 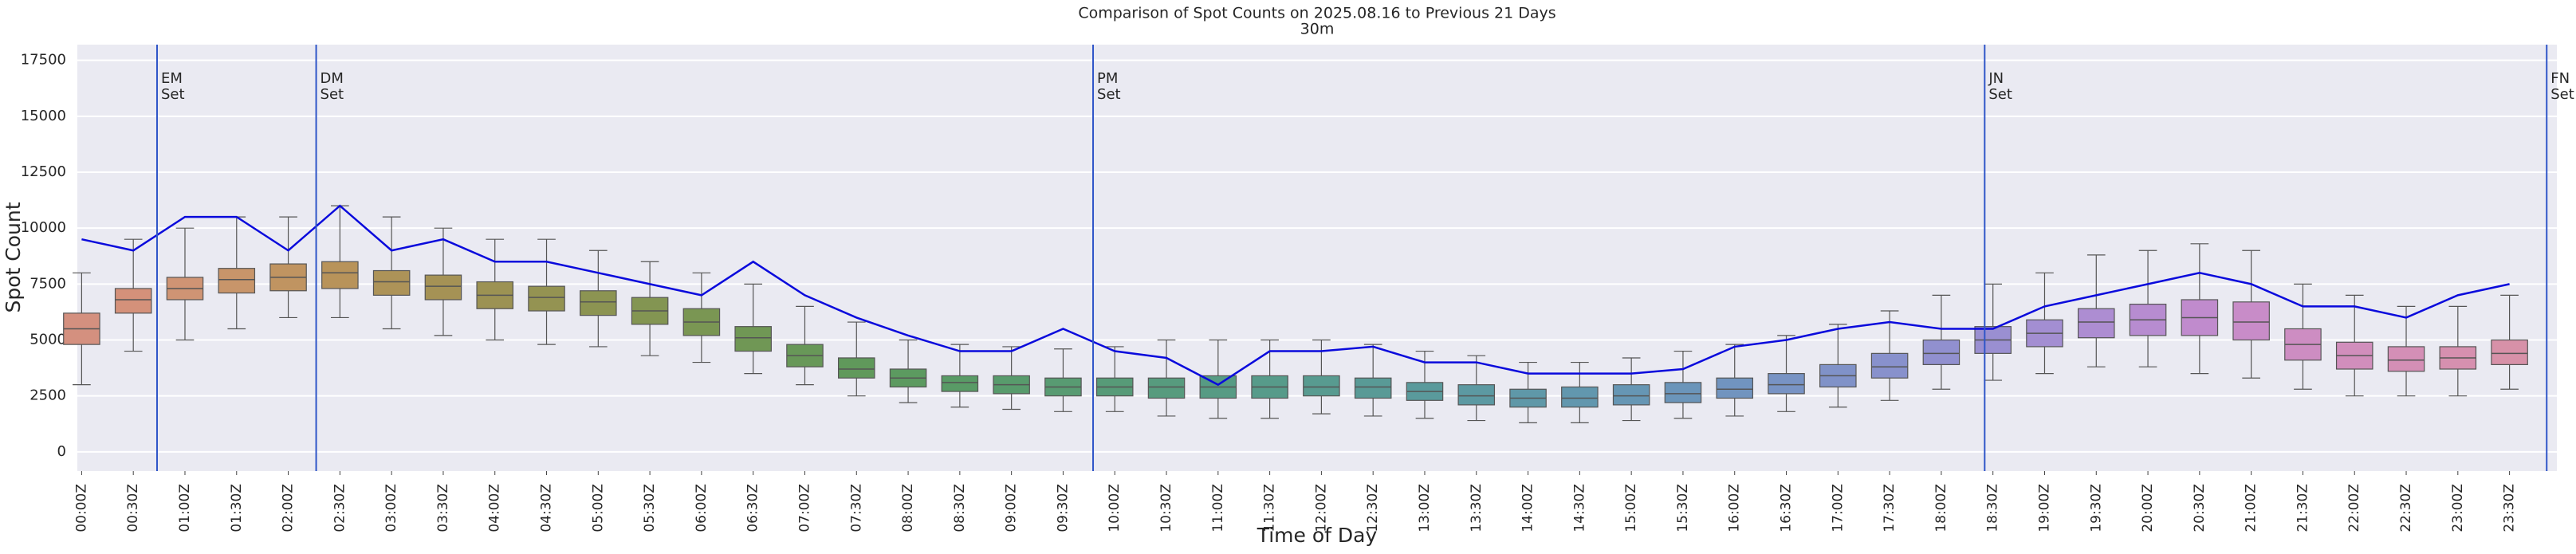 What do you see at coordinates (1166, 508) in the screenshot?
I see `x-tick-label: 10:30Z` at bounding box center [1166, 508].